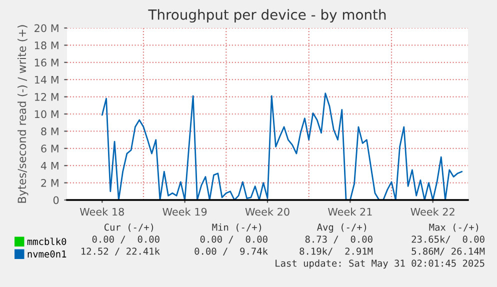 This screenshot has height=287, width=497. What do you see at coordinates (47, 254) in the screenshot?
I see `legend-label: nvme0n1` at bounding box center [47, 254].